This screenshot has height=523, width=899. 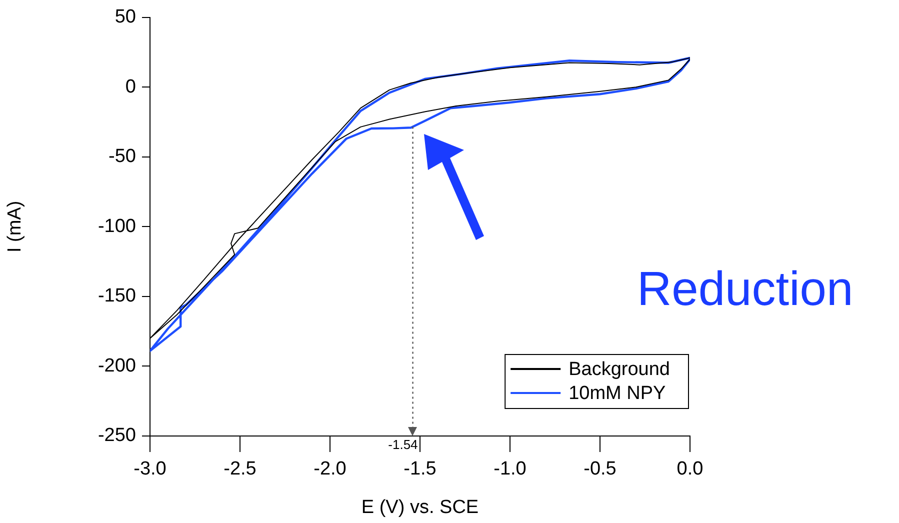 What do you see at coordinates (617, 393) in the screenshot?
I see `legend-label: 10mM NPY` at bounding box center [617, 393].